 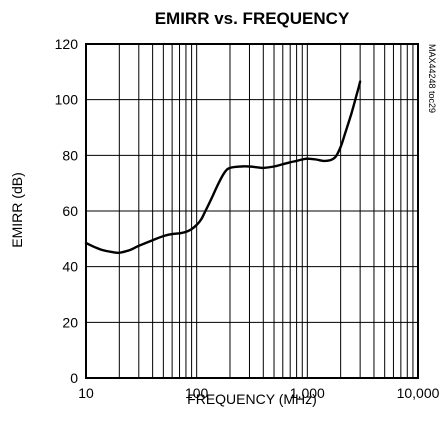 What do you see at coordinates (70, 211) in the screenshot?
I see `y-tick-label: 60` at bounding box center [70, 211].